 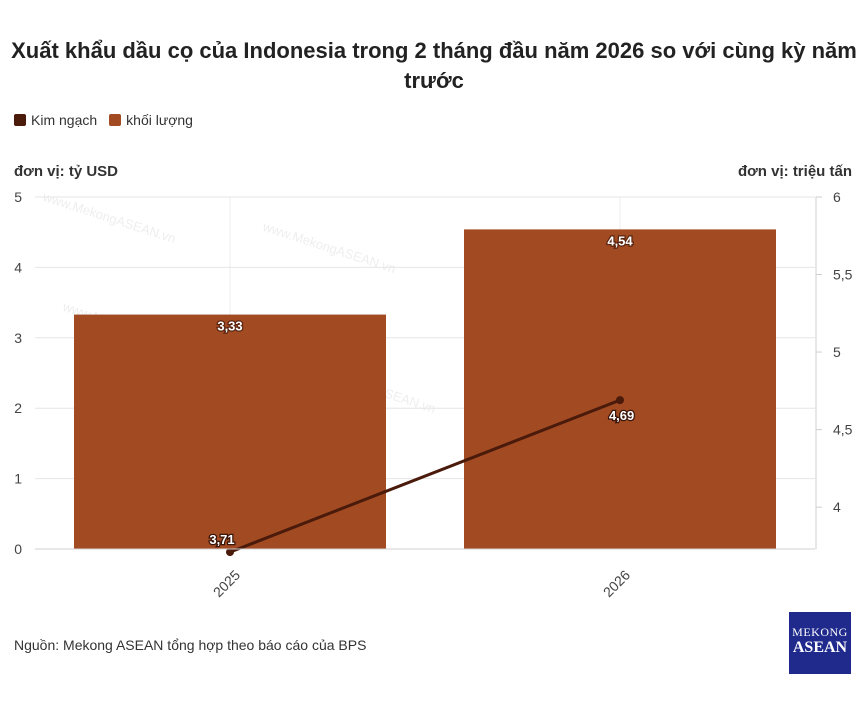 I want to click on line-point-2025, so click(x=230, y=552).